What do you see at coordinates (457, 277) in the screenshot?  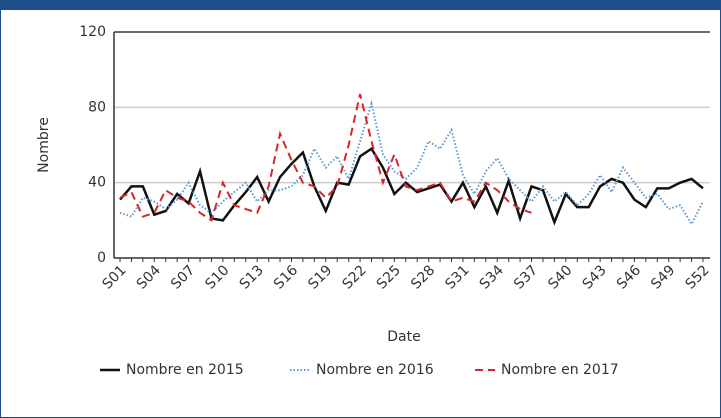 I see `x-tick-label: S31` at bounding box center [457, 277].